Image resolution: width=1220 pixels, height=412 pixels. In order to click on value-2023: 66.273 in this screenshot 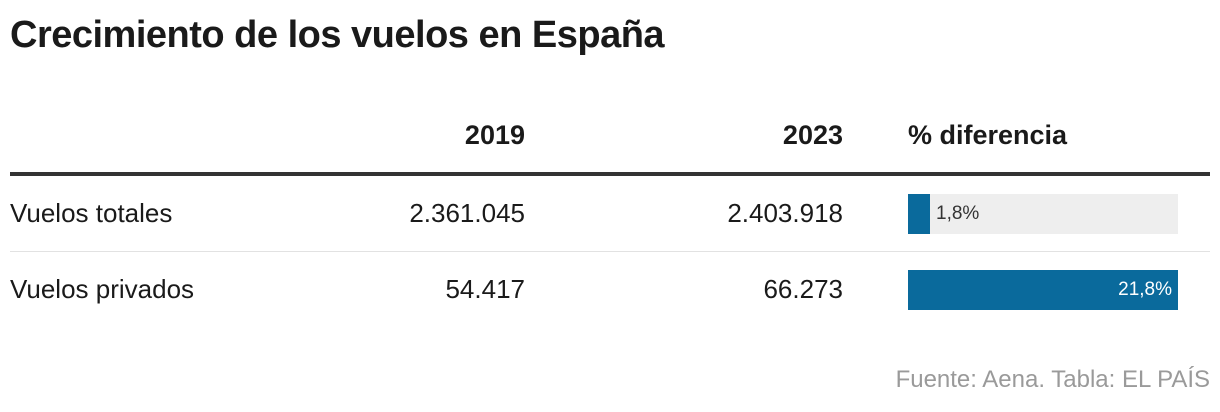, I will do `click(803, 289)`.